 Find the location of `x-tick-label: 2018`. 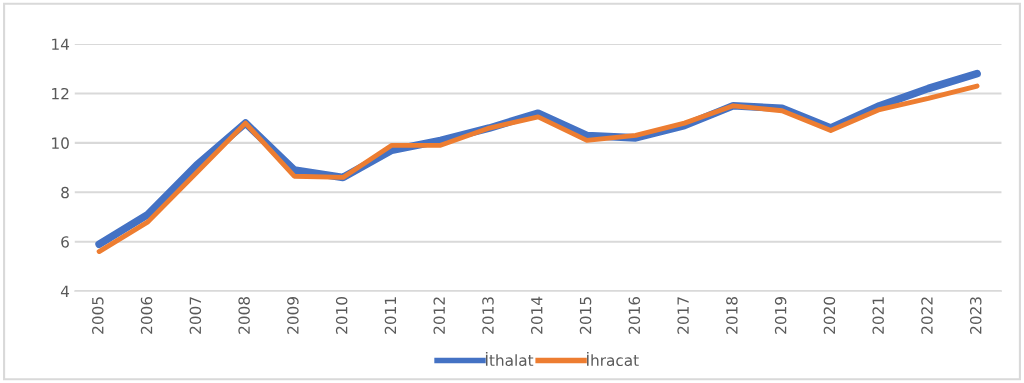

x-tick-label: 2018 is located at coordinates (732, 315).